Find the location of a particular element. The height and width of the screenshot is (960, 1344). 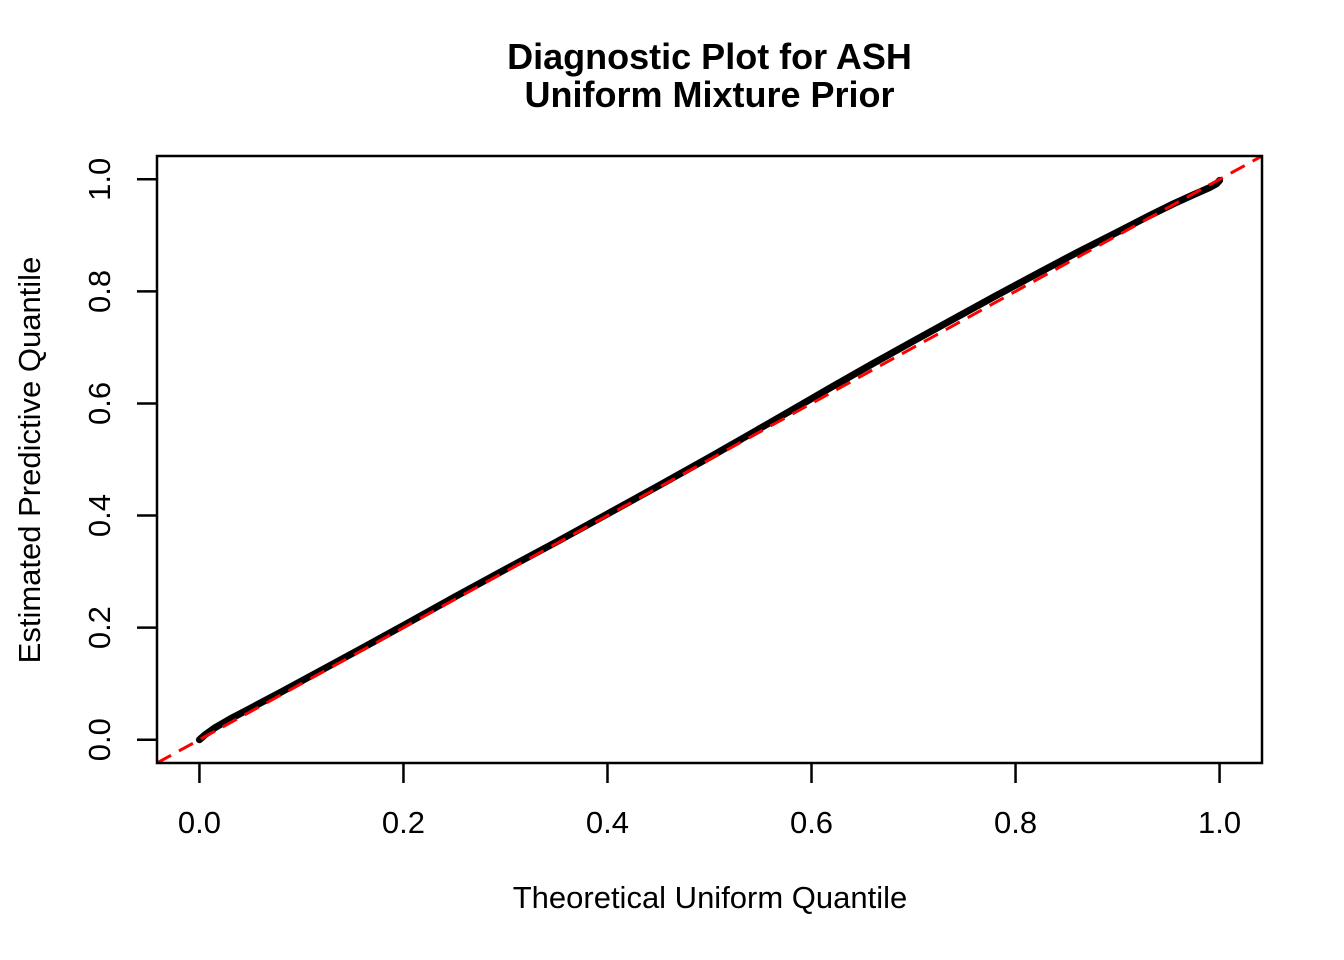

y-tick-label: 0.0 is located at coordinates (99, 739).